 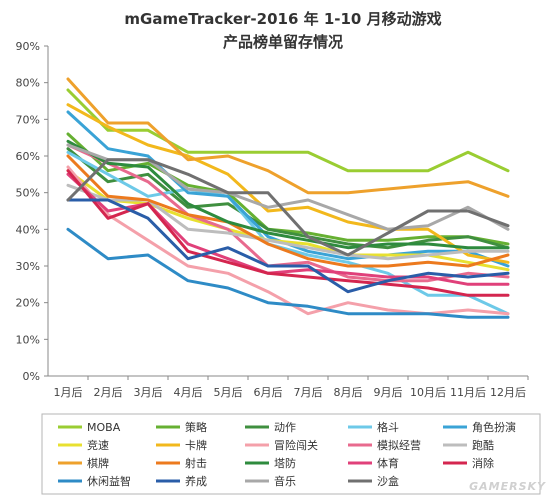 What do you see at coordinates (494, 427) in the screenshot?
I see `legend-label: 角色扮演` at bounding box center [494, 427].